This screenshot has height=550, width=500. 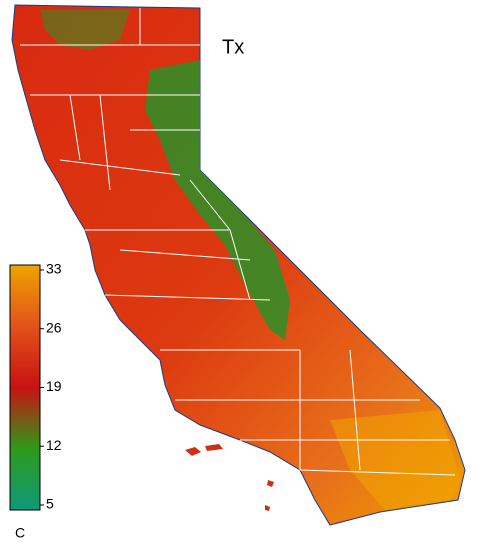 What do you see at coordinates (395, 460) in the screenshot?
I see `desert-warm` at bounding box center [395, 460].